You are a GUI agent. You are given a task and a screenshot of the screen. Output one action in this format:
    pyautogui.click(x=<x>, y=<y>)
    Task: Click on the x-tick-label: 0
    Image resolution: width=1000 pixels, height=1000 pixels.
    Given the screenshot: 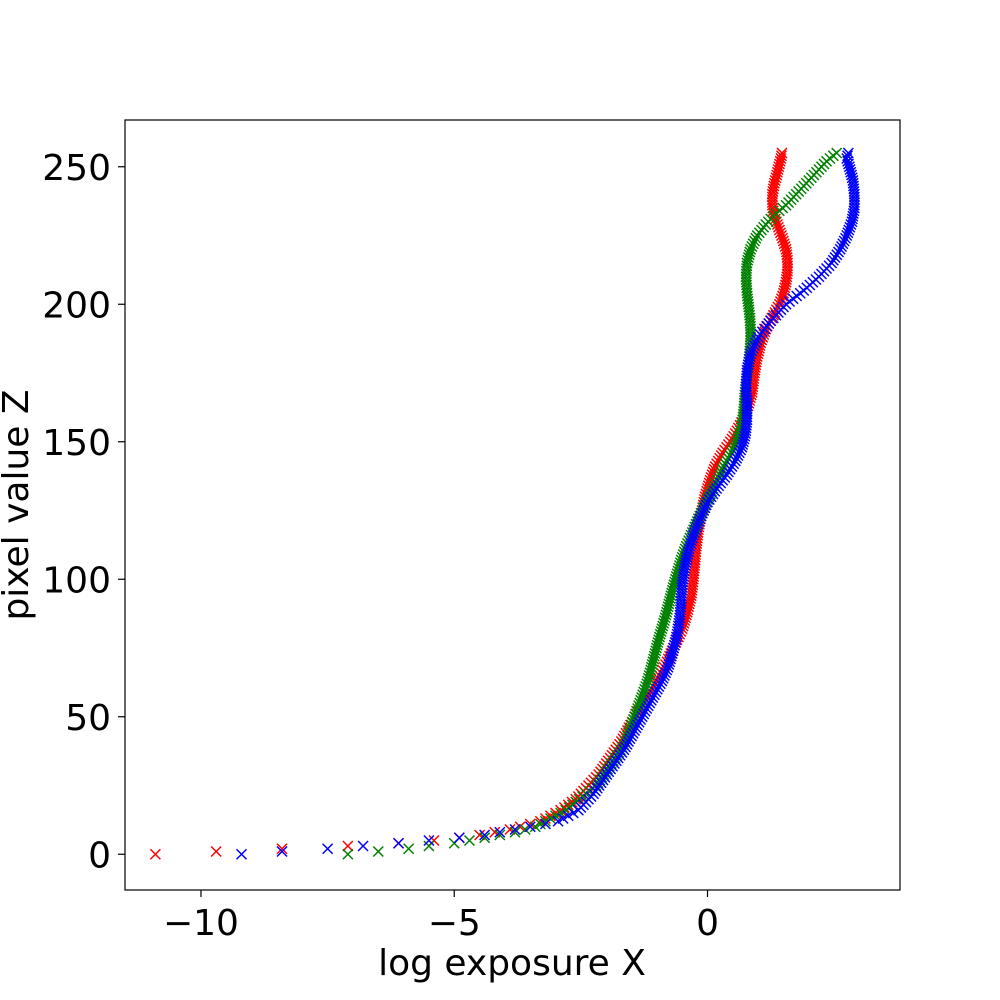 What is the action you would take?
    pyautogui.click(x=707, y=923)
    